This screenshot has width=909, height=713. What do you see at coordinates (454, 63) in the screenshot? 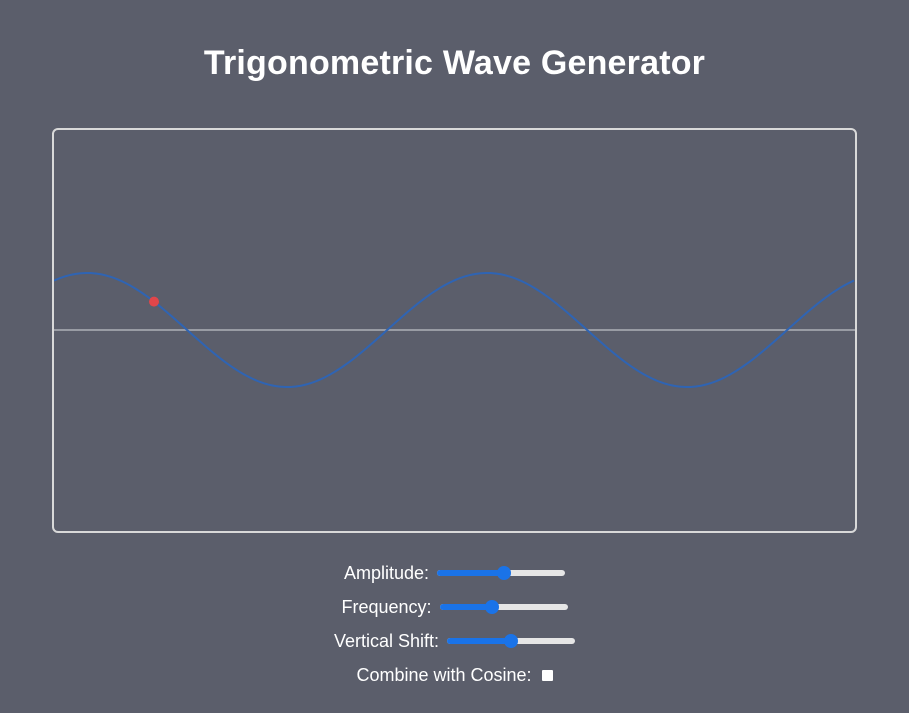
I see `page-title: Trigonometric Wave Generator` at bounding box center [454, 63].